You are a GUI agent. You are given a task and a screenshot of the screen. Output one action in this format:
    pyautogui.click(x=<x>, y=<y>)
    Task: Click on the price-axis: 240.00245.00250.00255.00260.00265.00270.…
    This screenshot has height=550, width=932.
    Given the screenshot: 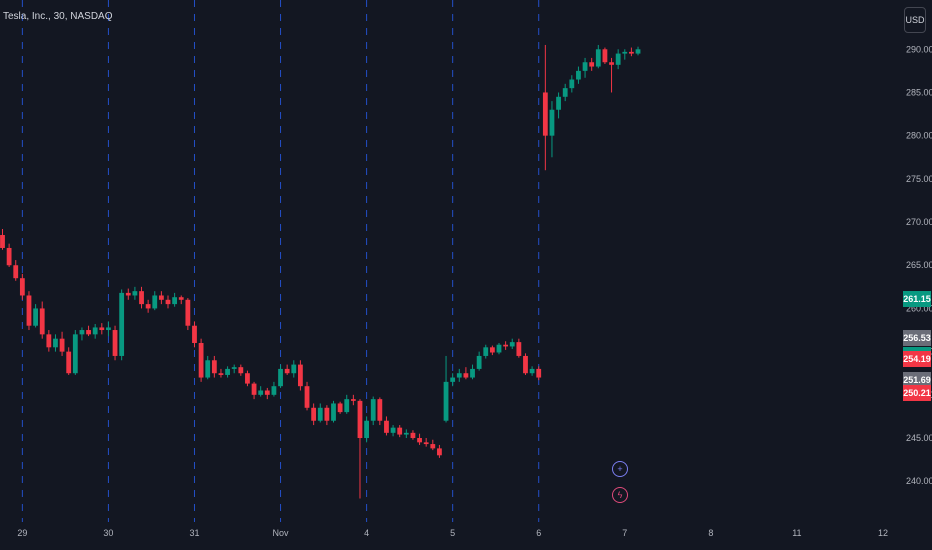 What is the action you would take?
    pyautogui.click(x=919, y=265)
    